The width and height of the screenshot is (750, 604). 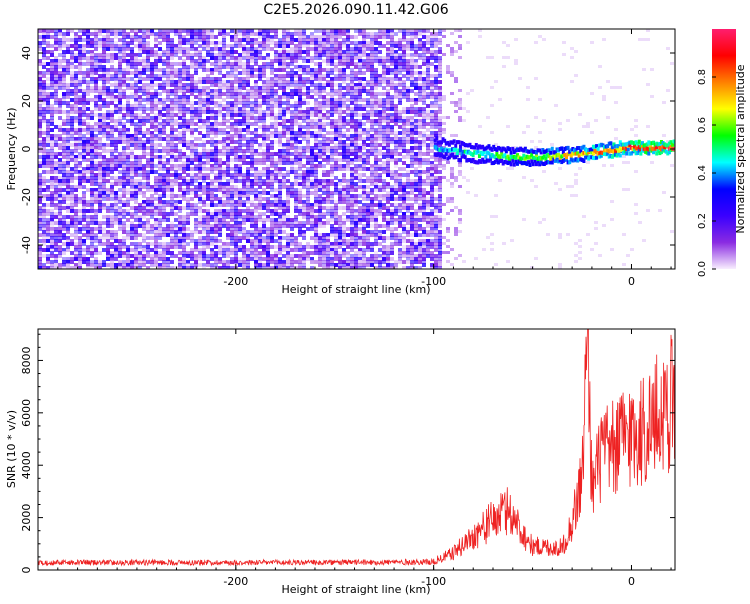 I want to click on snr-x-tick-label: -200, so click(x=235, y=581).